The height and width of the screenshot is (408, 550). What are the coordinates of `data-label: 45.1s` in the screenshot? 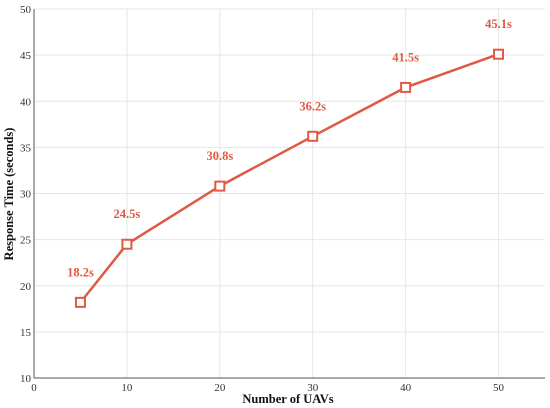 It's located at (498, 24).